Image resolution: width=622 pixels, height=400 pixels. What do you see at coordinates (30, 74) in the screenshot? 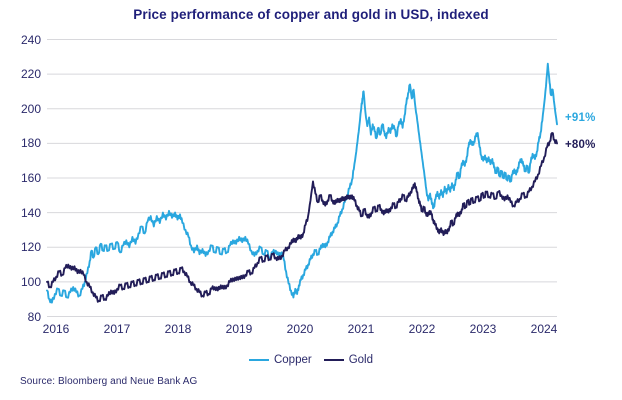
I see `y-tick-220: 220` at bounding box center [30, 74].